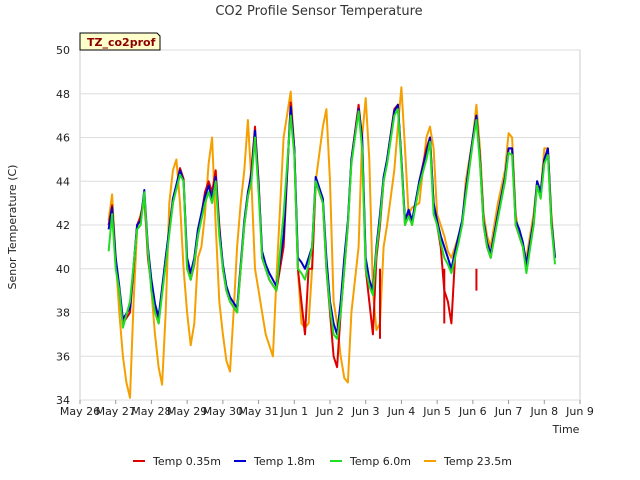  Describe the element at coordinates (472, 411) in the screenshot. I see `x-tick-label: Jun 6` at that location.